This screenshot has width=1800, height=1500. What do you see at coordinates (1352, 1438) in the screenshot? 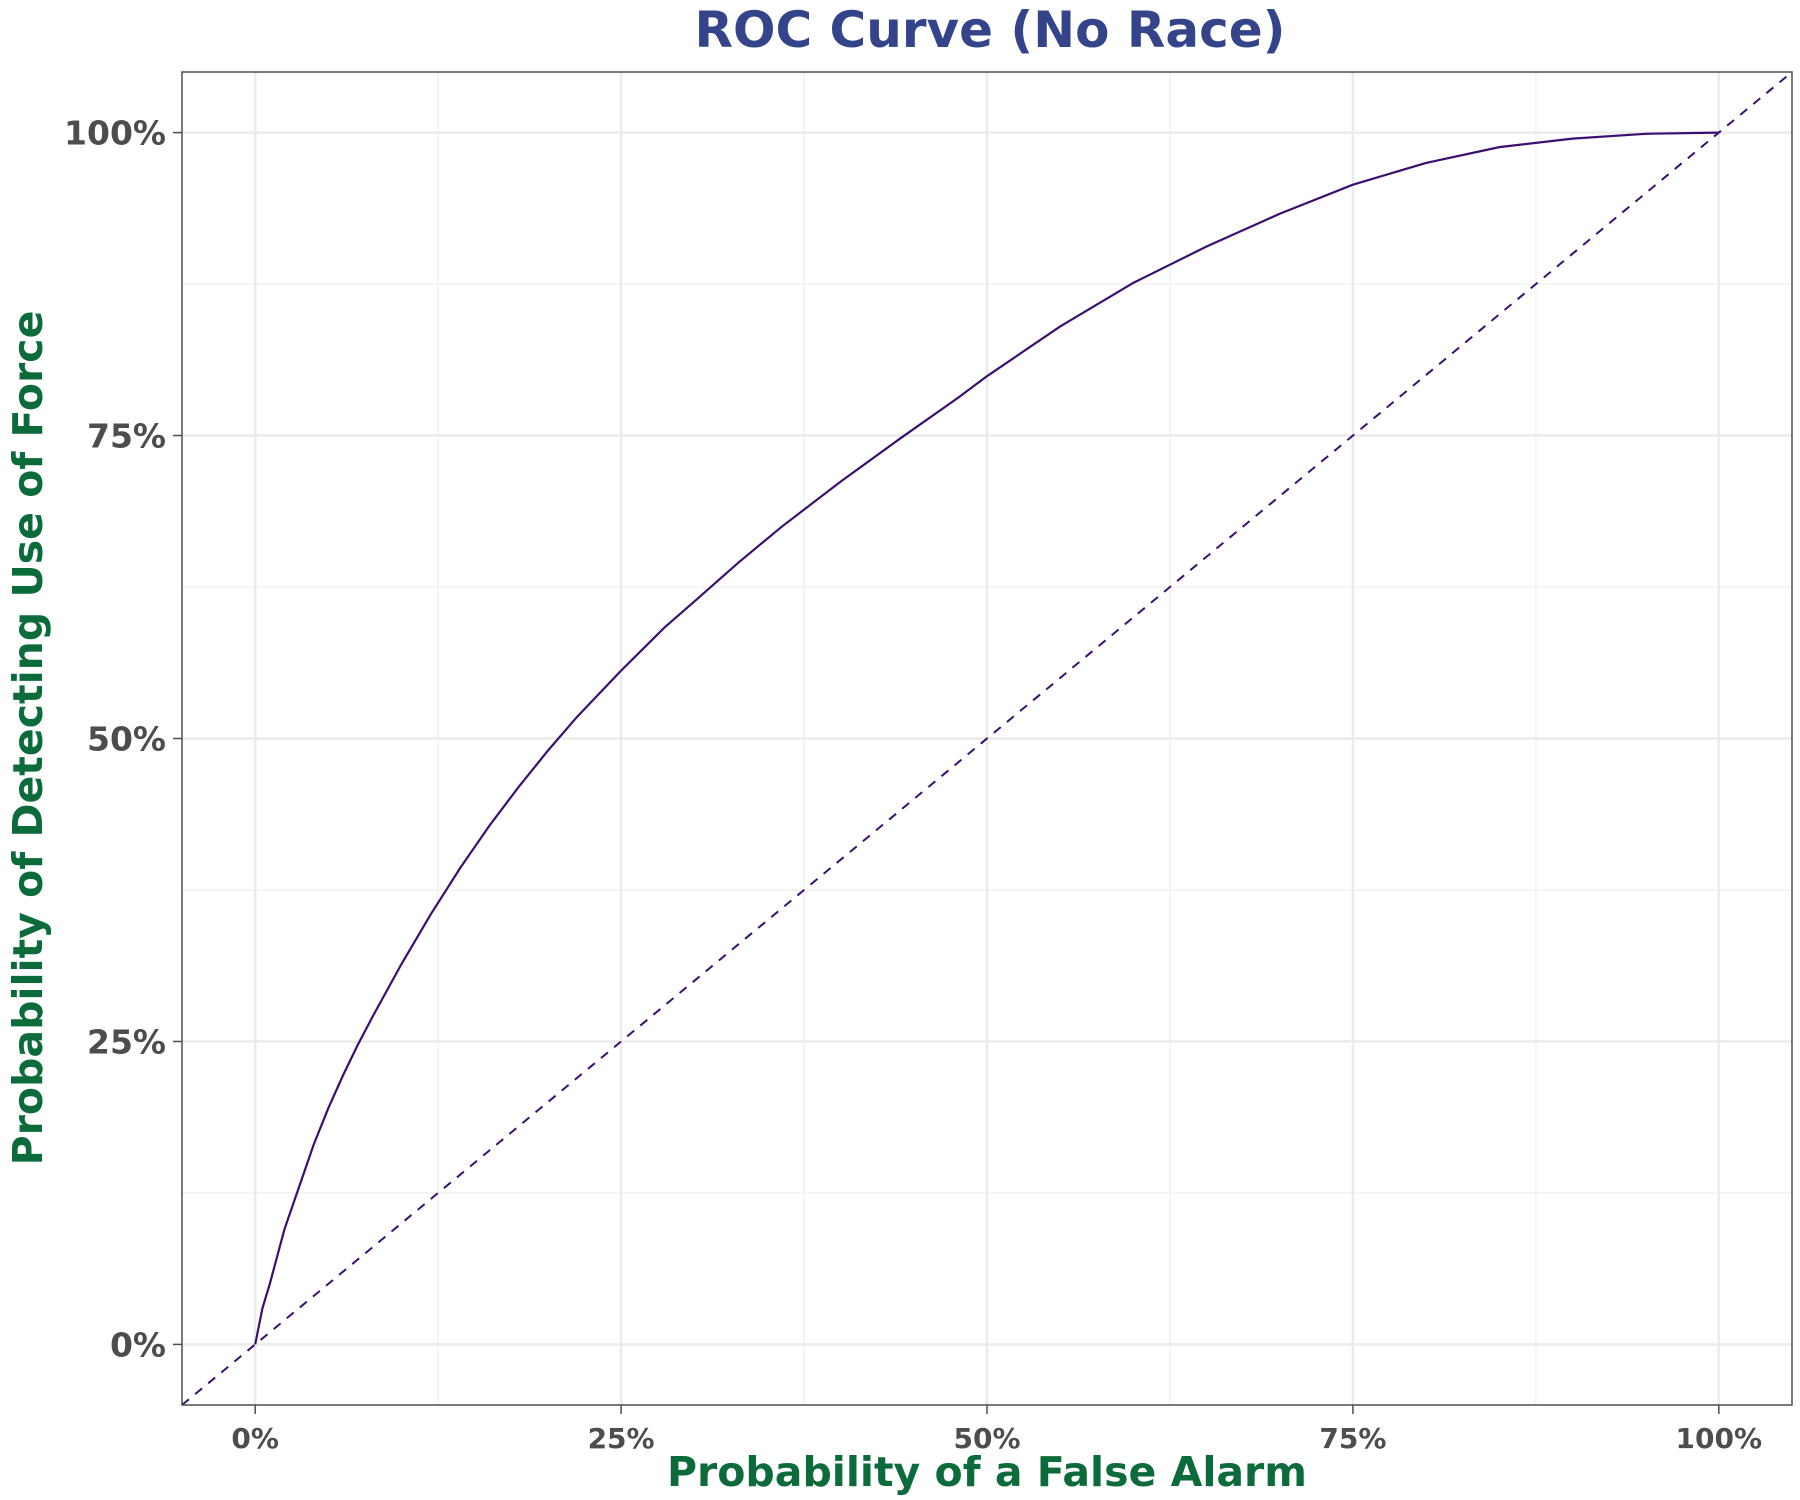
I see `x-tick-label-3: 75%` at bounding box center [1352, 1438].